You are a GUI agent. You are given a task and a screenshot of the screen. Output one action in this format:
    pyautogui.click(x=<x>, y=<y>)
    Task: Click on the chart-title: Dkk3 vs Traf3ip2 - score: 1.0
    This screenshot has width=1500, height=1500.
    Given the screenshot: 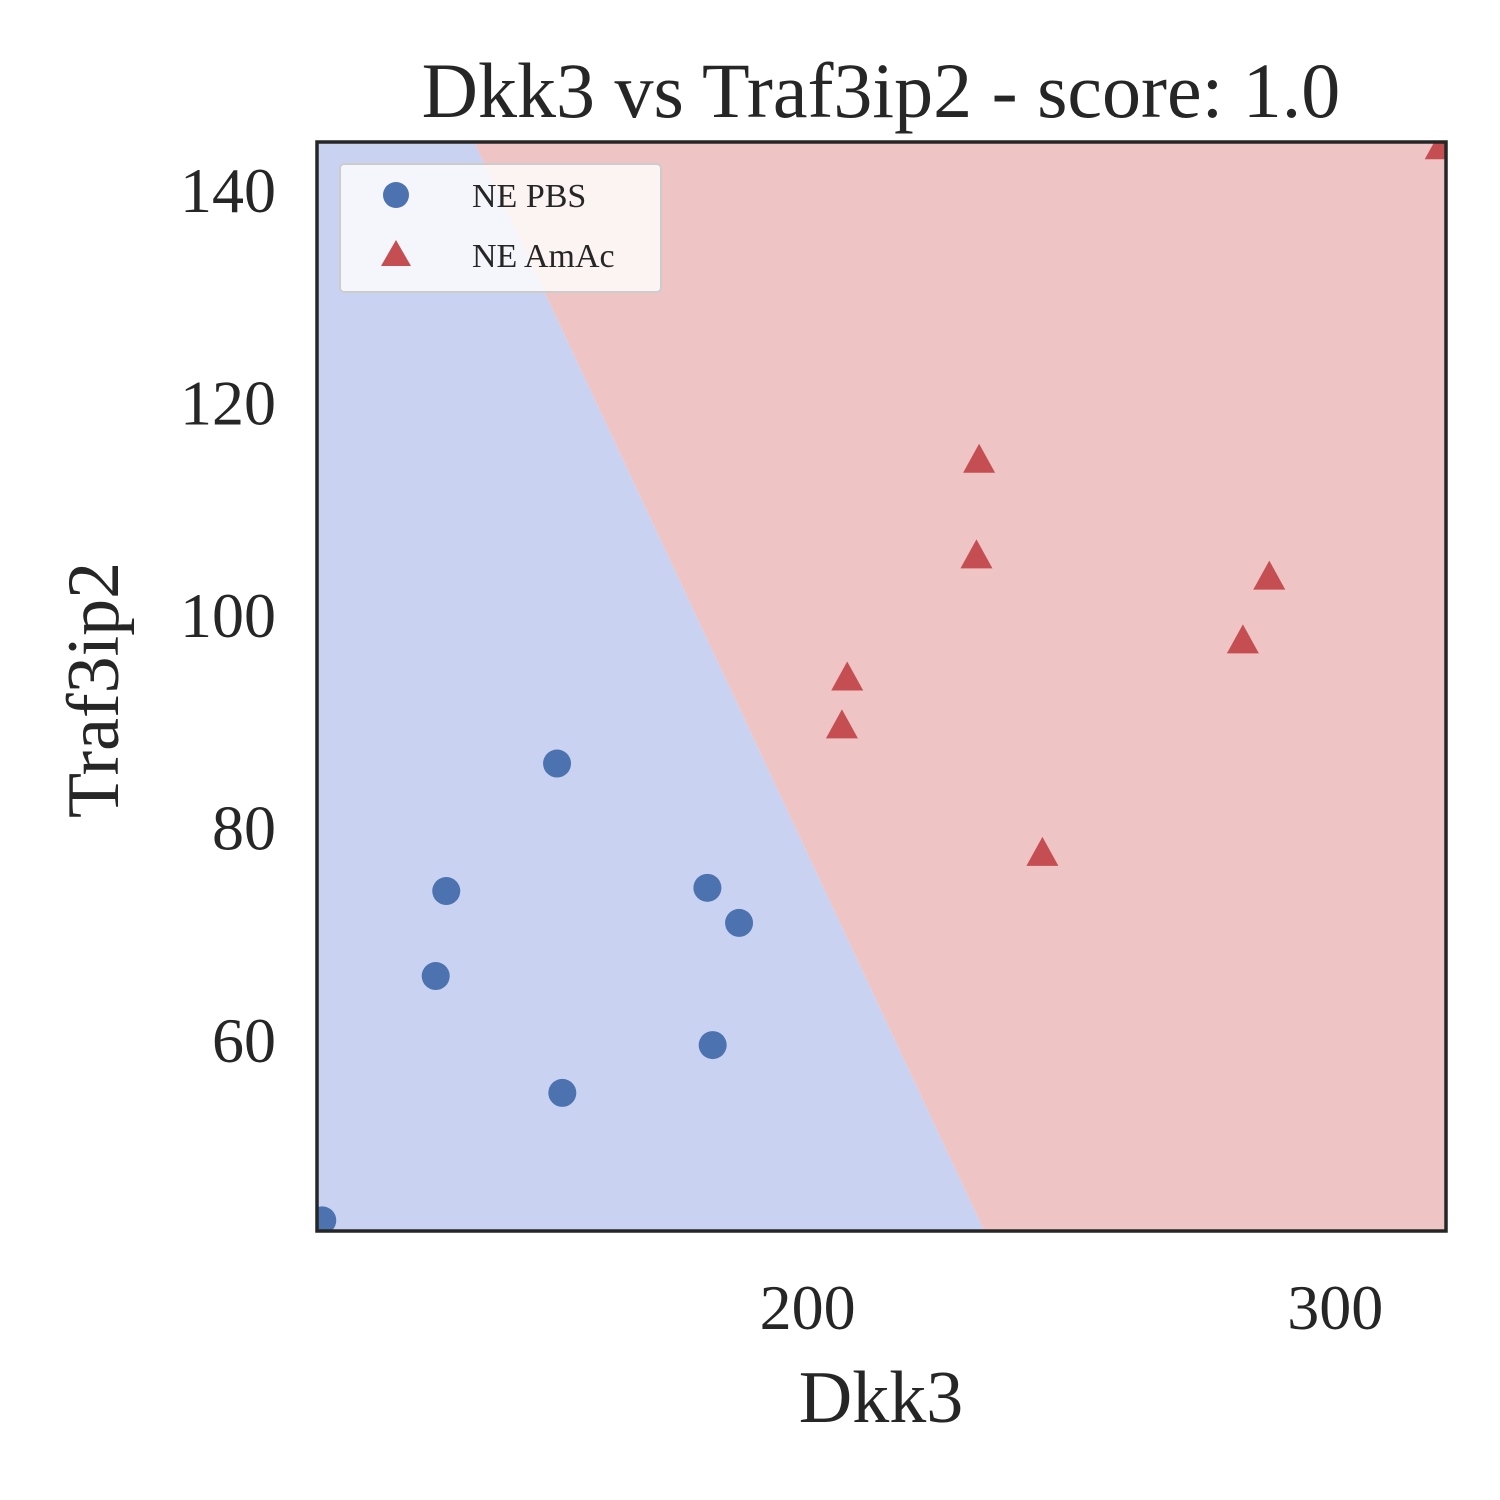 What is the action you would take?
    pyautogui.click(x=881, y=90)
    